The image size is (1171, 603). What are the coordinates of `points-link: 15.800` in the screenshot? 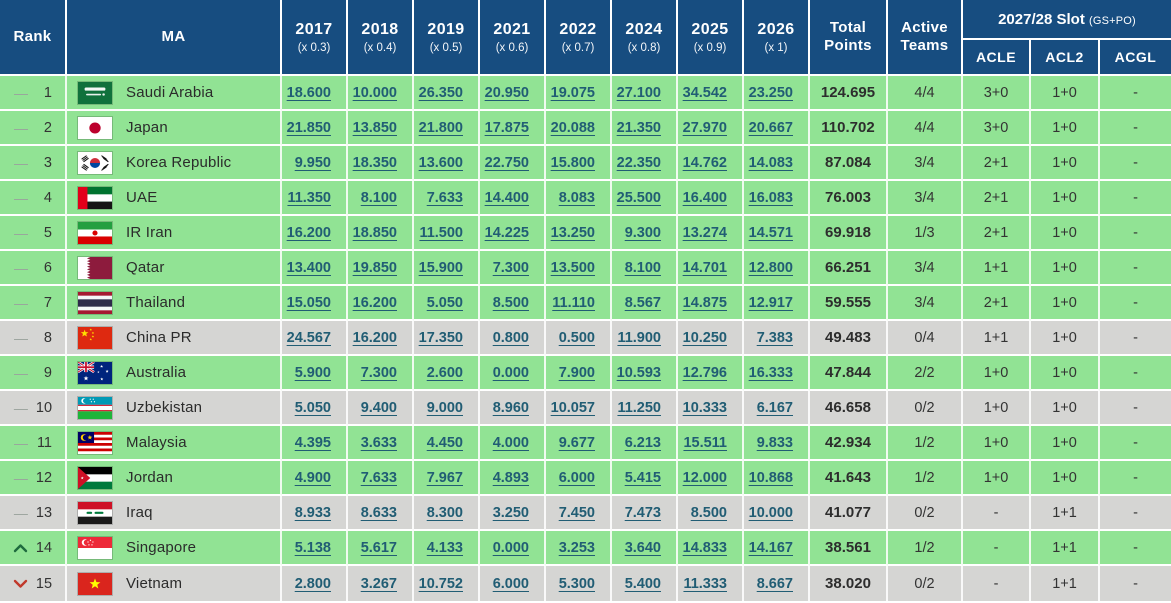 It's located at (572, 162).